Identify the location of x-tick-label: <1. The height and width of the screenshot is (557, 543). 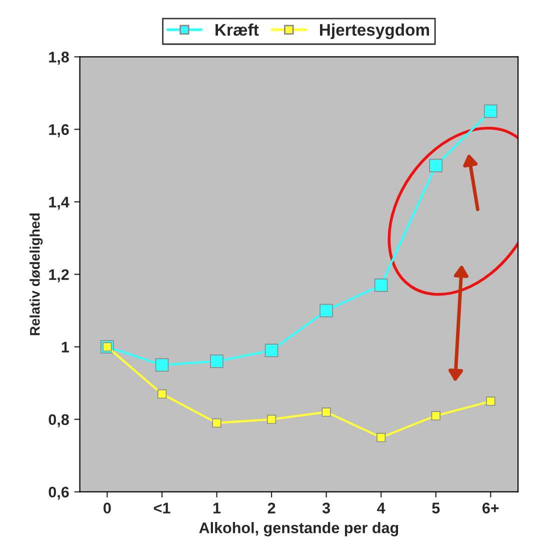
(162, 508).